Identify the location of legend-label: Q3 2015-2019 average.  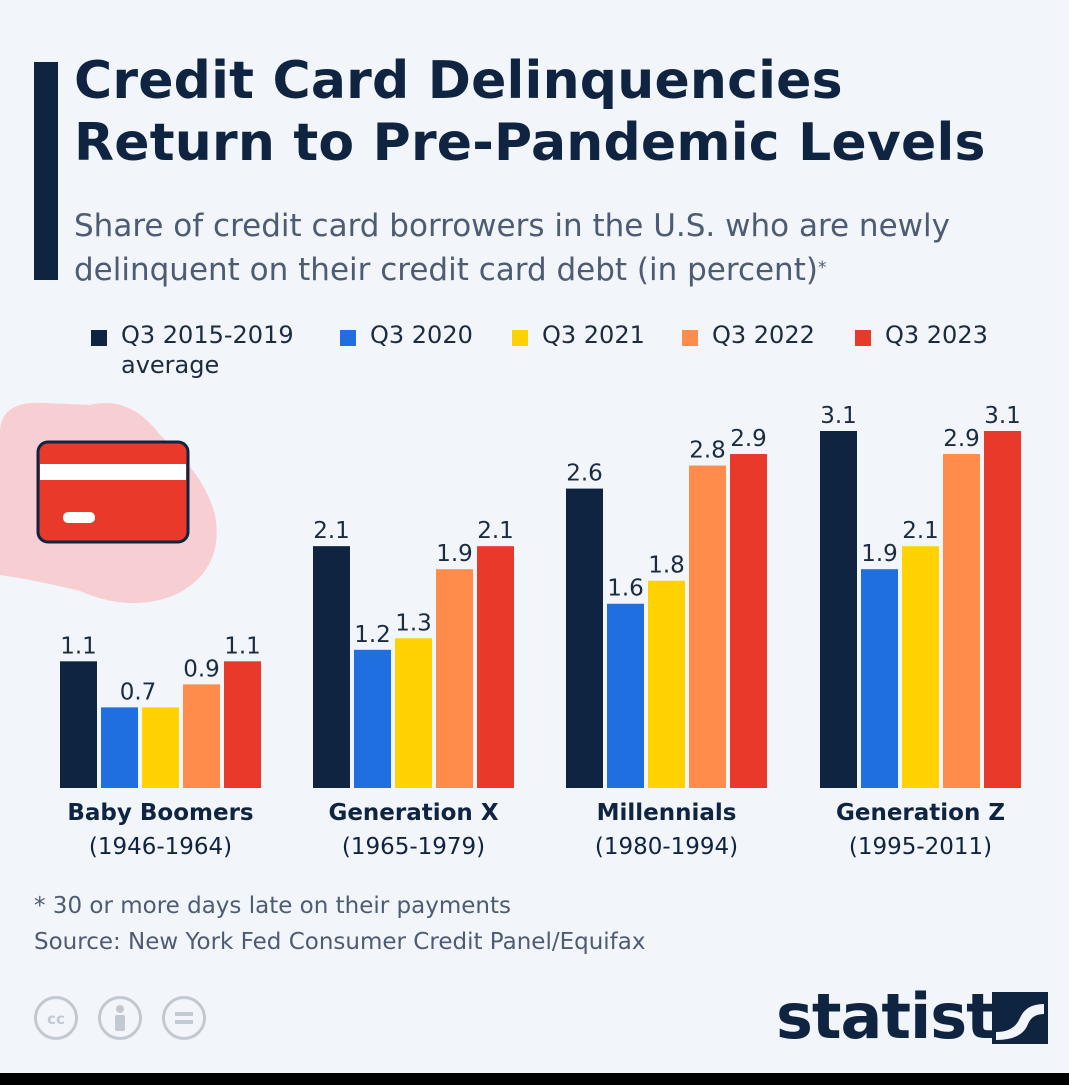
(207, 350).